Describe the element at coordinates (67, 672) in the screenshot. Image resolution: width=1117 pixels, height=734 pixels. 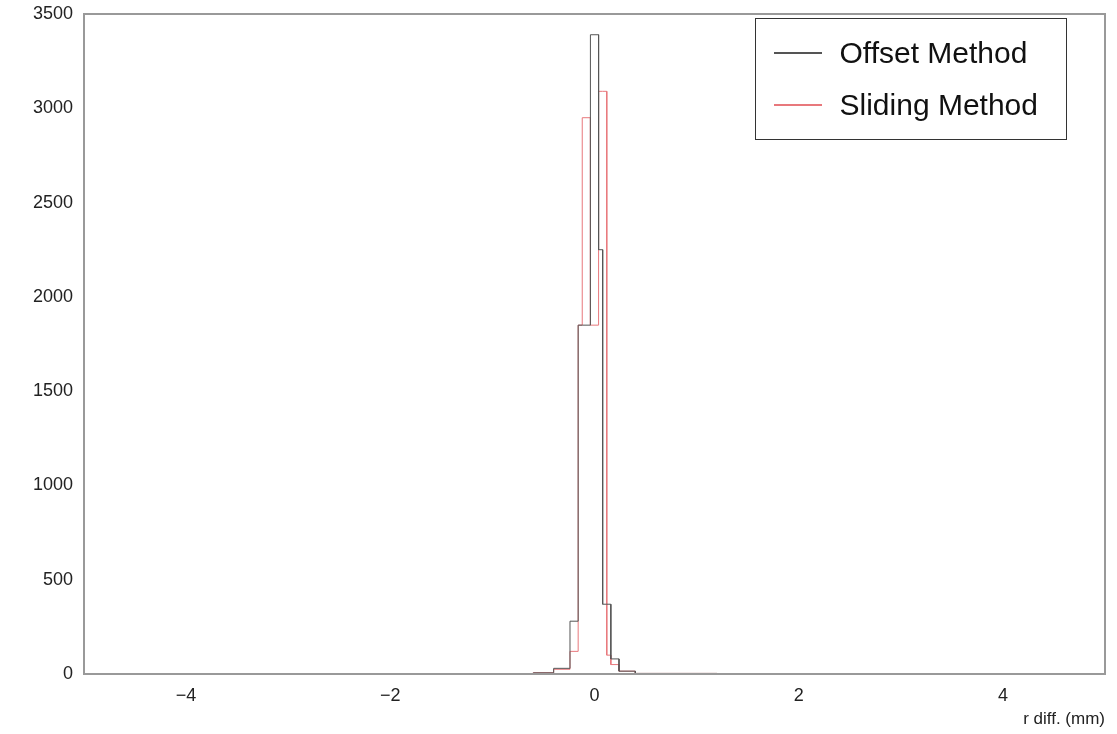
I see `y-tick-label: 0` at that location.